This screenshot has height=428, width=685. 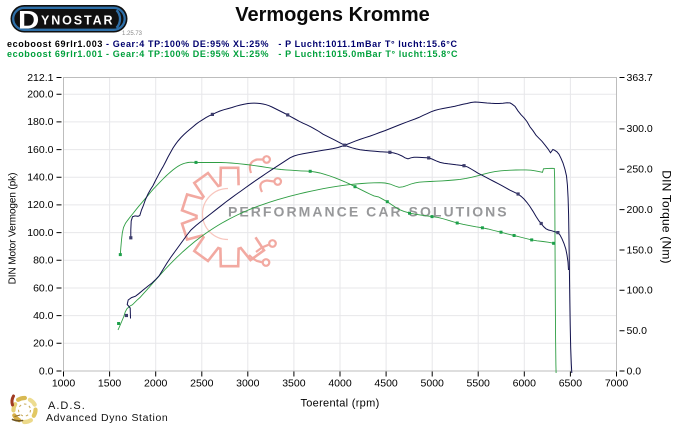 I want to click on svg-text: 2000, so click(x=156, y=384).